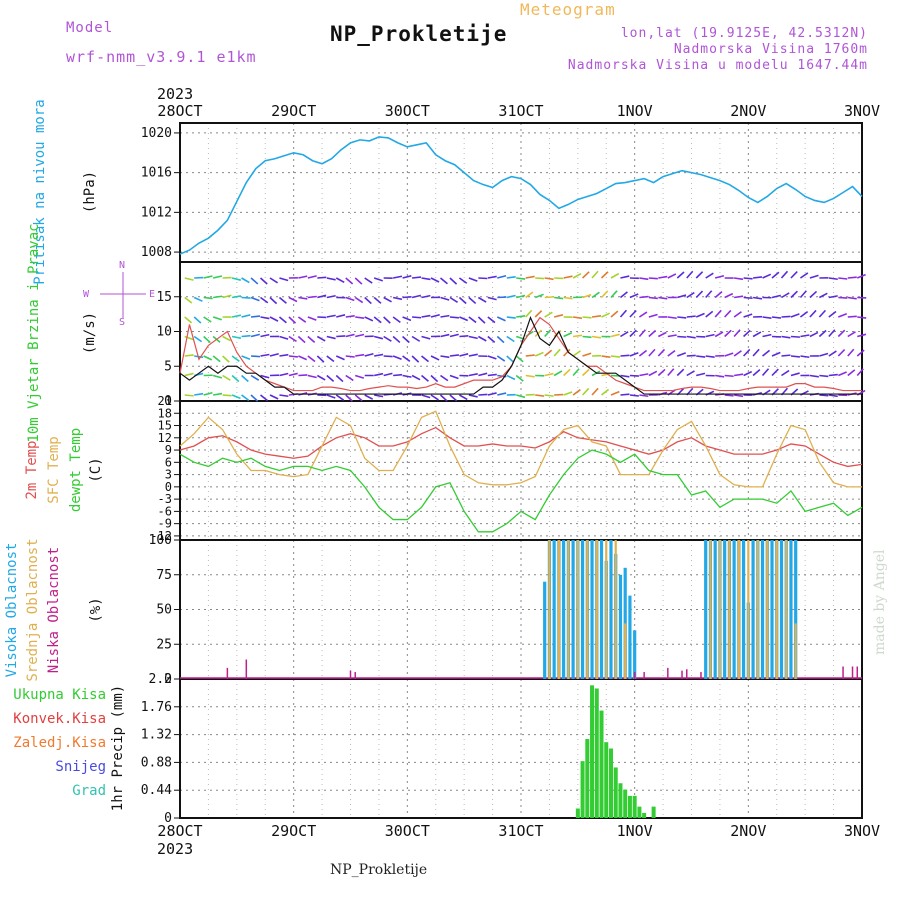 The height and width of the screenshot is (900, 900). Describe the element at coordinates (165, 401) in the screenshot. I see `y-tick-label: 21` at that location.